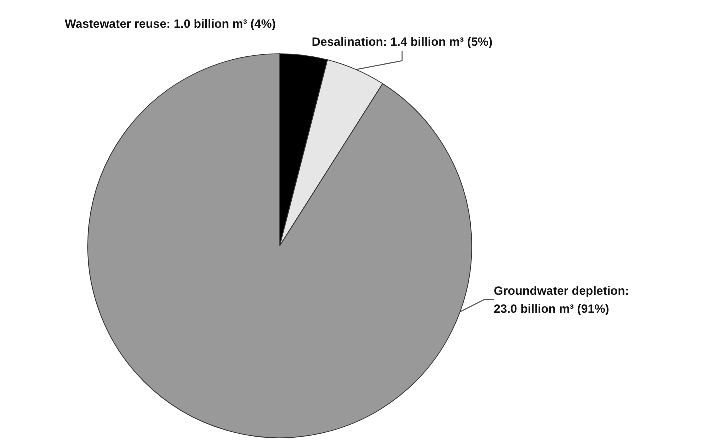 The height and width of the screenshot is (441, 718). Describe the element at coordinates (170, 24) in the screenshot. I see `slice-label: Wastewater reuse: 1.0 billion m³ (4%)` at that location.